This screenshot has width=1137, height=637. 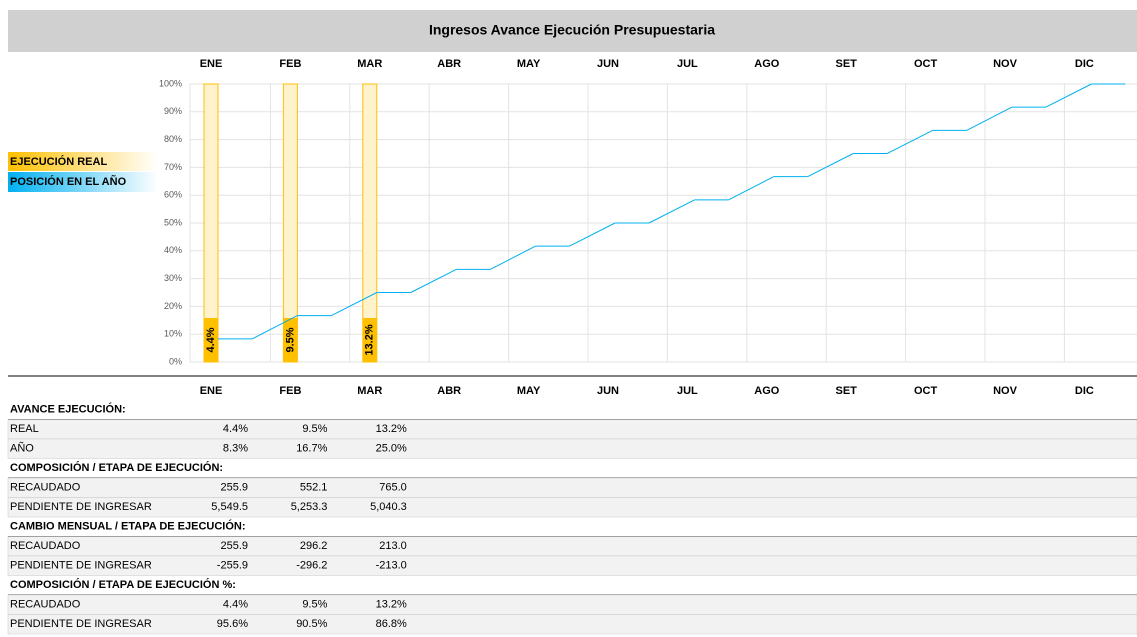 I want to click on cell-value: -296.2, so click(x=311, y=566).